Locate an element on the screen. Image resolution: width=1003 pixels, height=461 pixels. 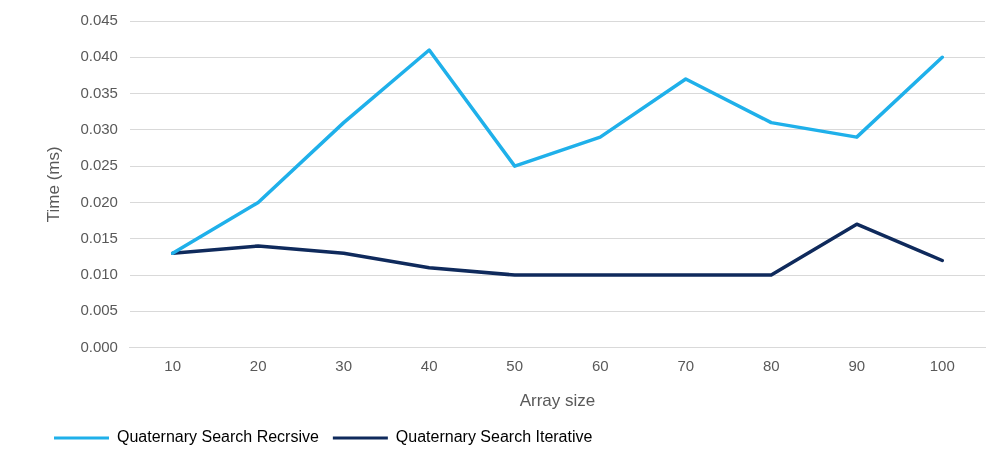
y-tick-label: 0.040 is located at coordinates (99, 56).